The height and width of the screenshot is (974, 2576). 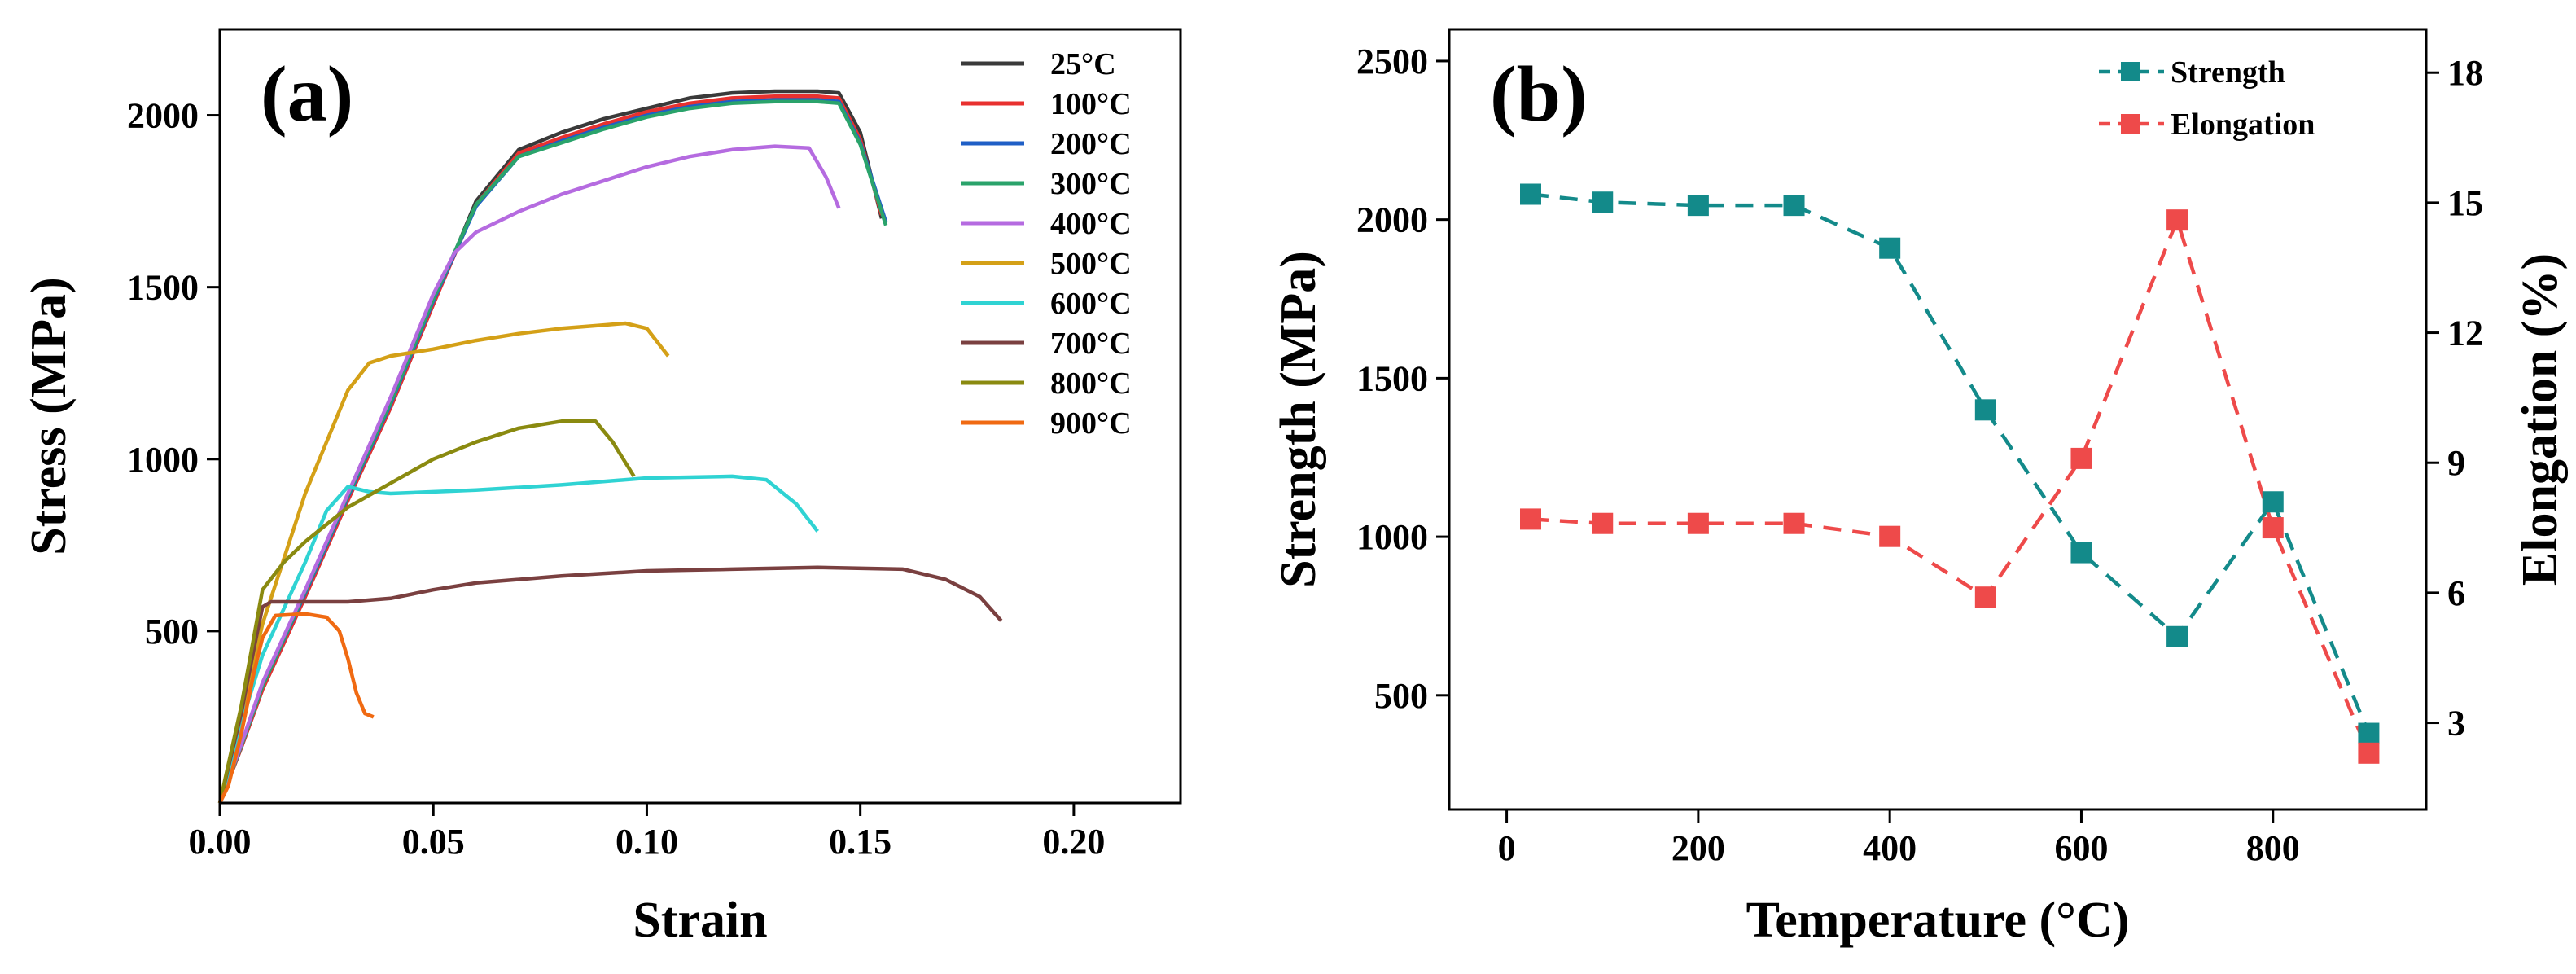 I want to click on legend-label-6: 600°C, so click(x=1091, y=304).